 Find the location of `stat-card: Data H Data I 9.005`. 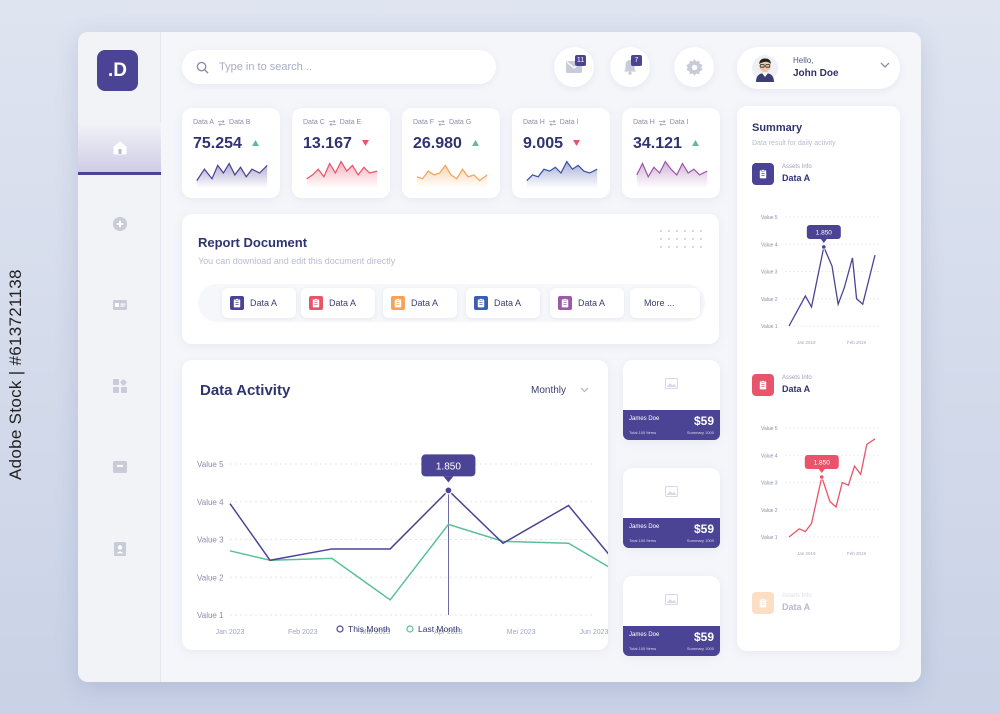

stat-card: Data H Data I 9.005 is located at coordinates (561, 153).